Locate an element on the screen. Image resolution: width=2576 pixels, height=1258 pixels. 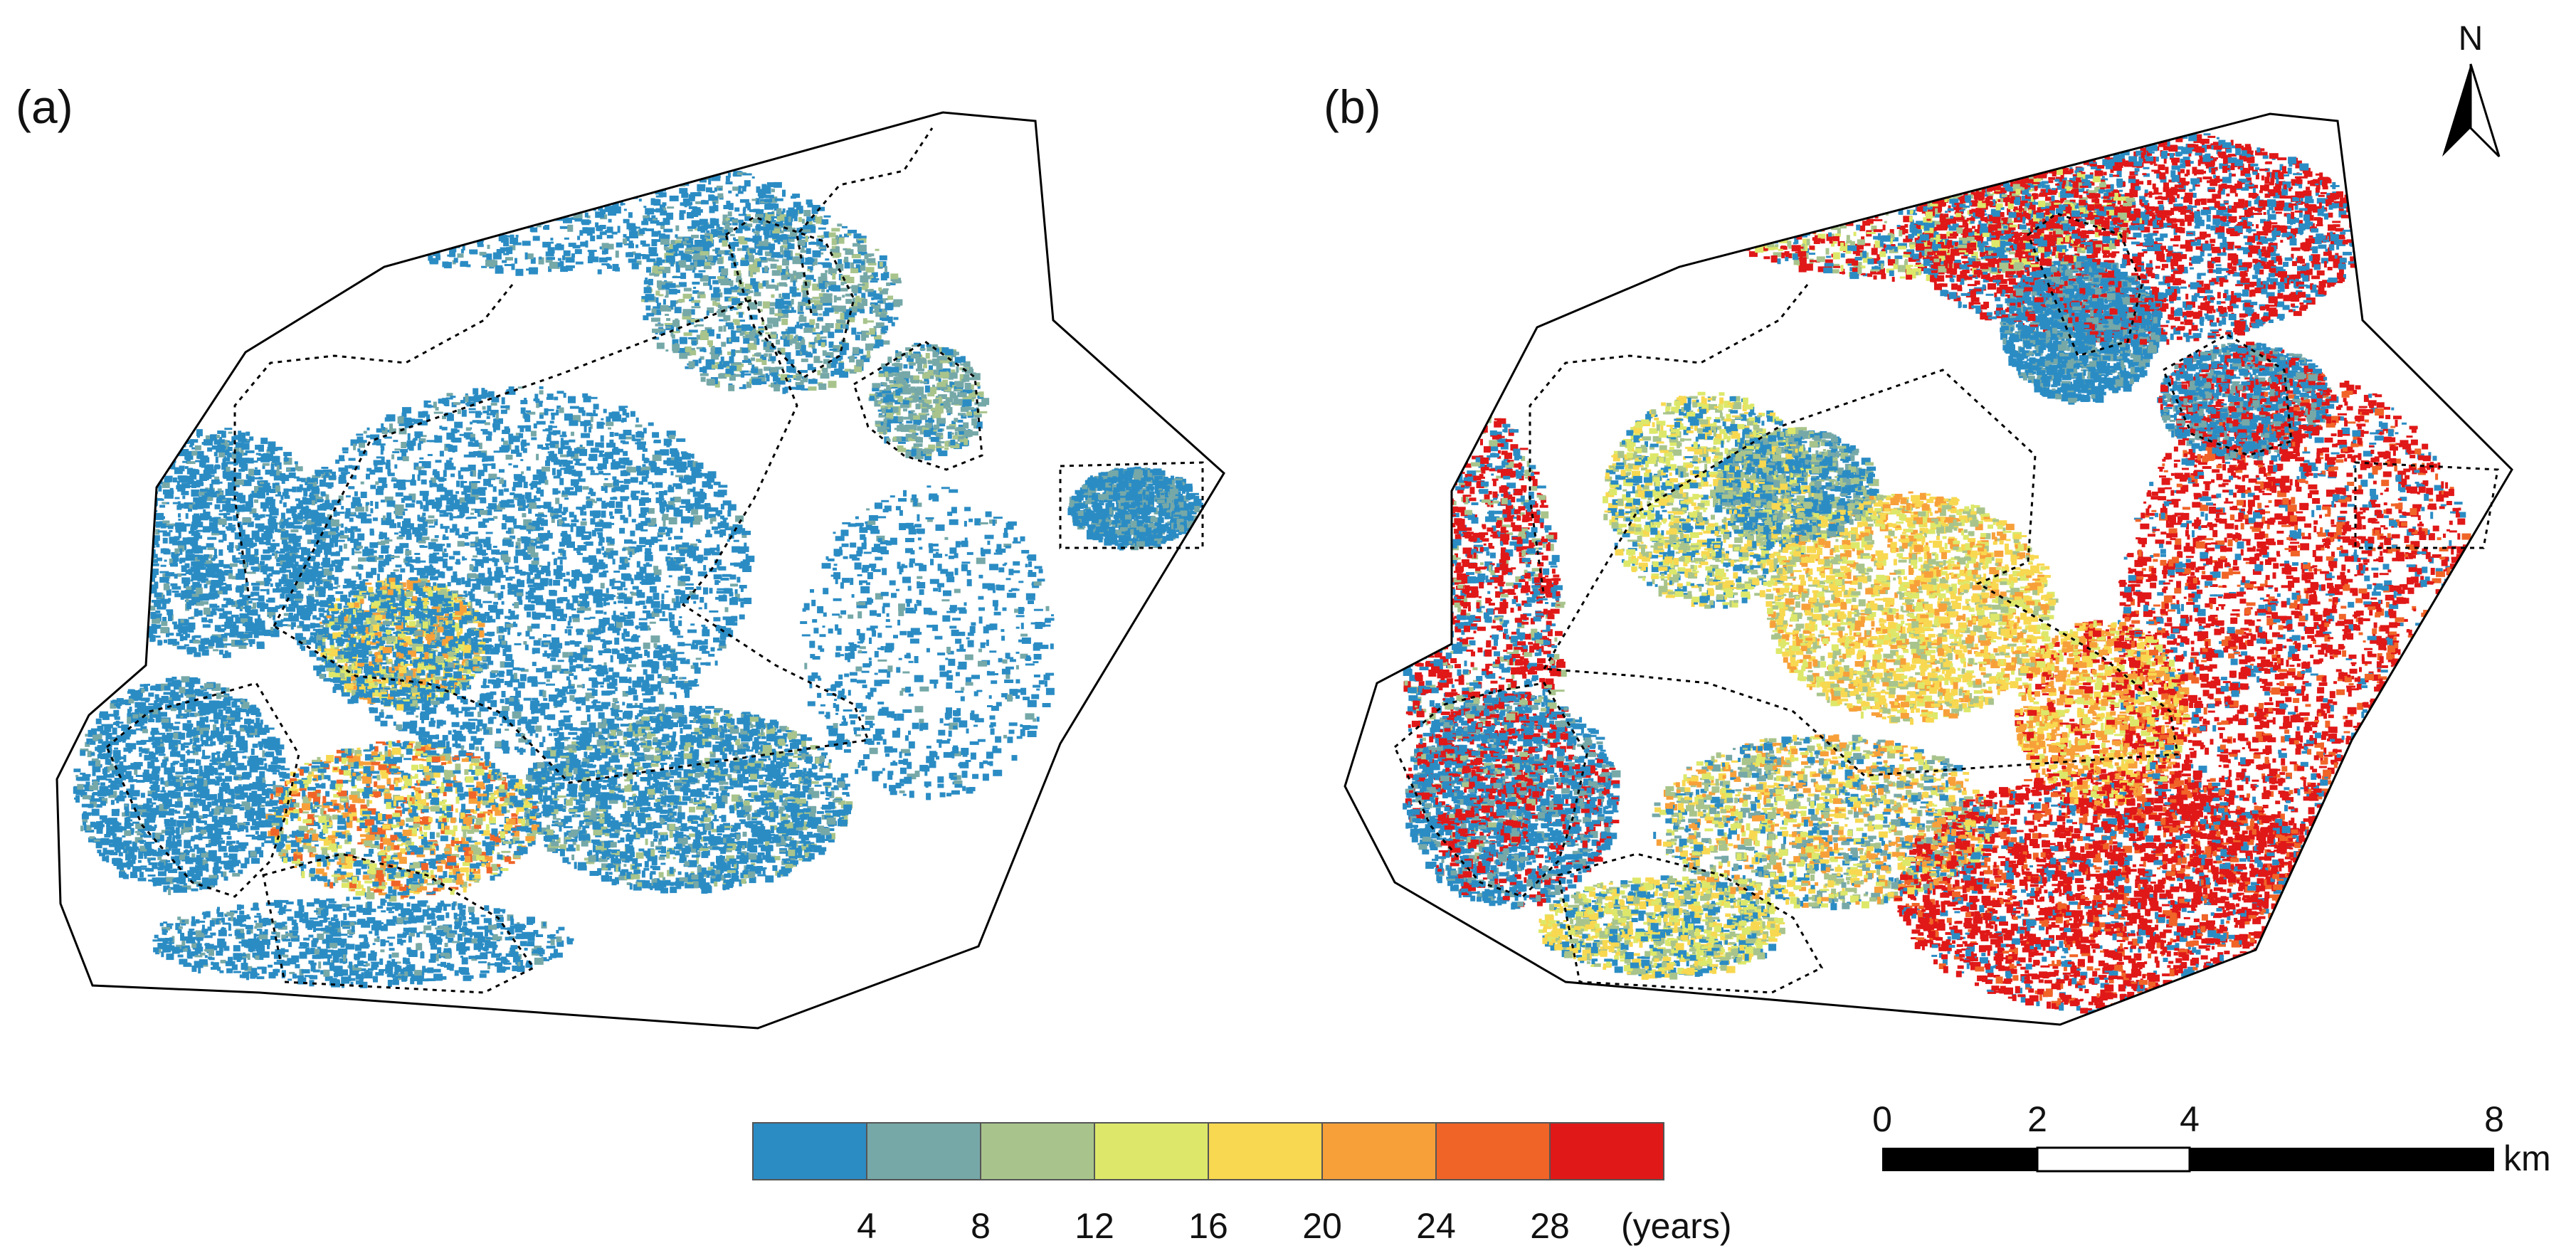
panel-a-label: (a) is located at coordinates (44, 106).